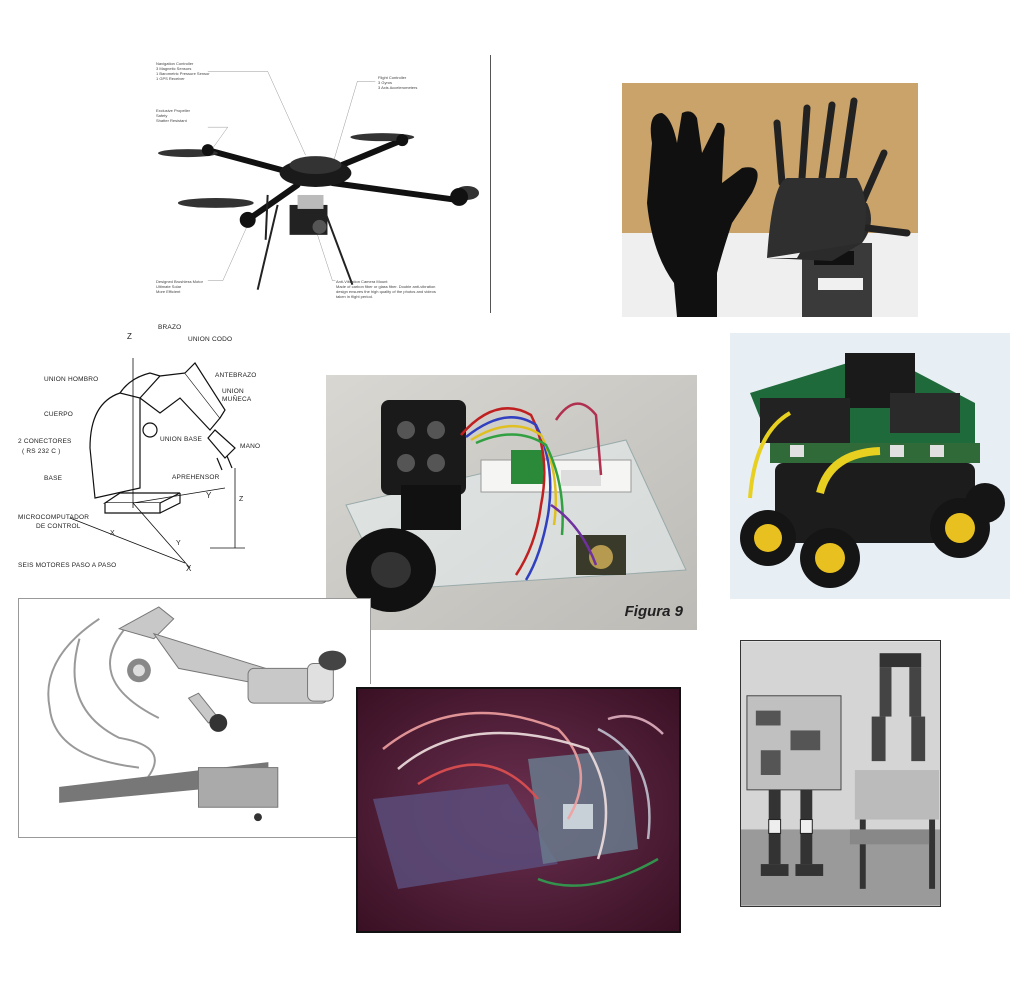  Describe the element at coordinates (173, 110) in the screenshot. I see `callout-title: Exclusive Propeller` at that location.